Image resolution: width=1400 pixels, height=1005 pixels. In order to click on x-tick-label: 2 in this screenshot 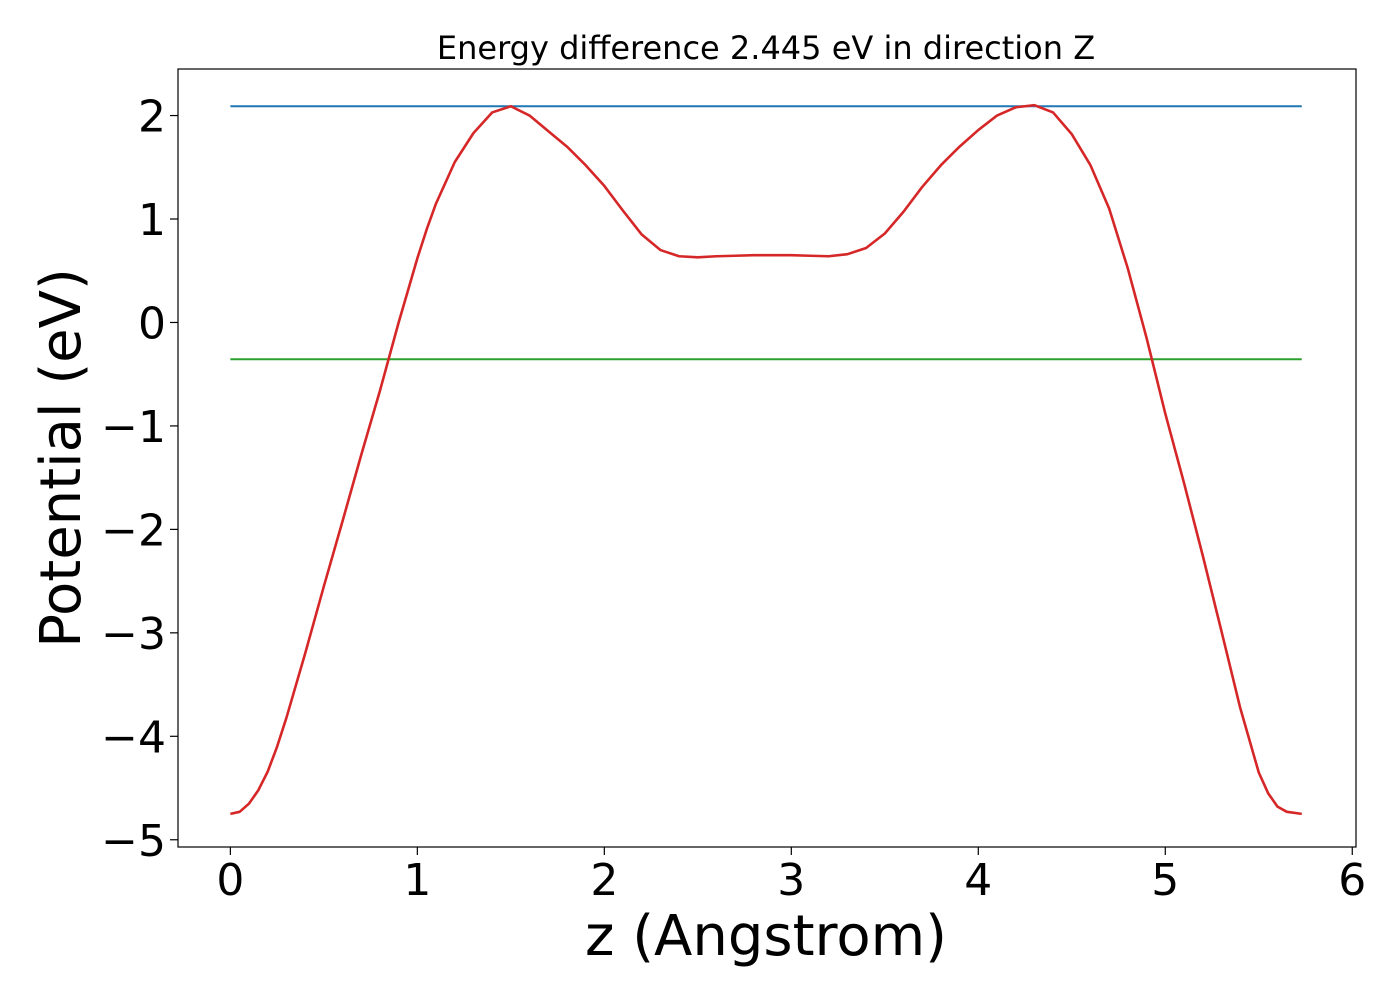, I will do `click(604, 880)`.